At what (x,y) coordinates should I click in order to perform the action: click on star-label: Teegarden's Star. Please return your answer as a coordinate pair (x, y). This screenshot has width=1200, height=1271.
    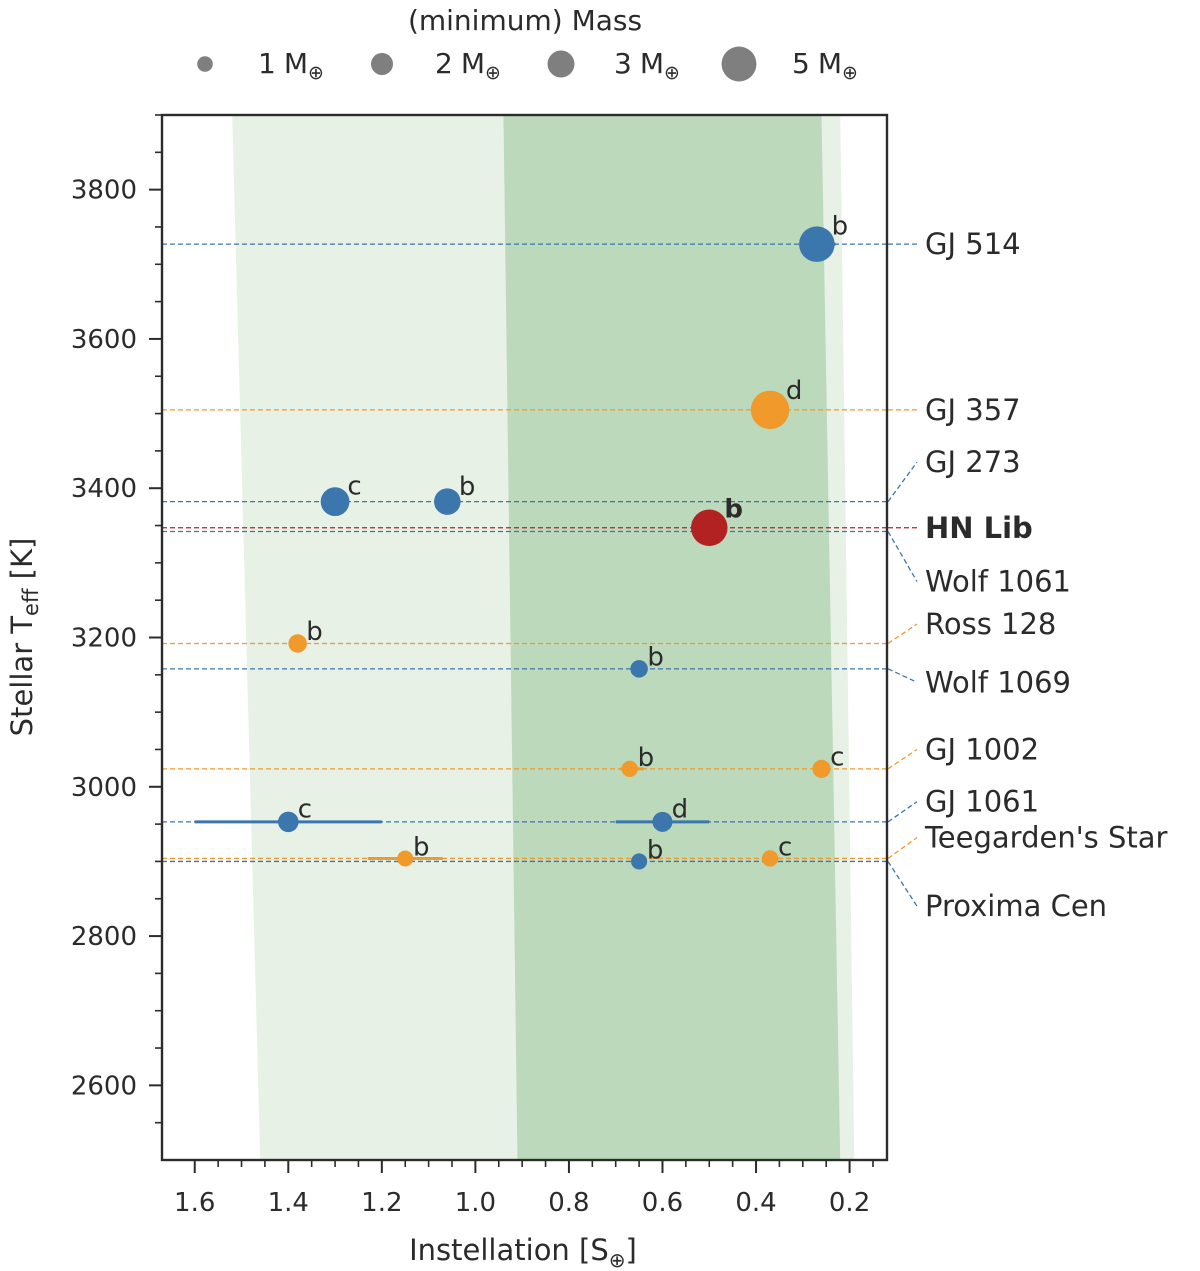
    Looking at the image, I should click on (1046, 838).